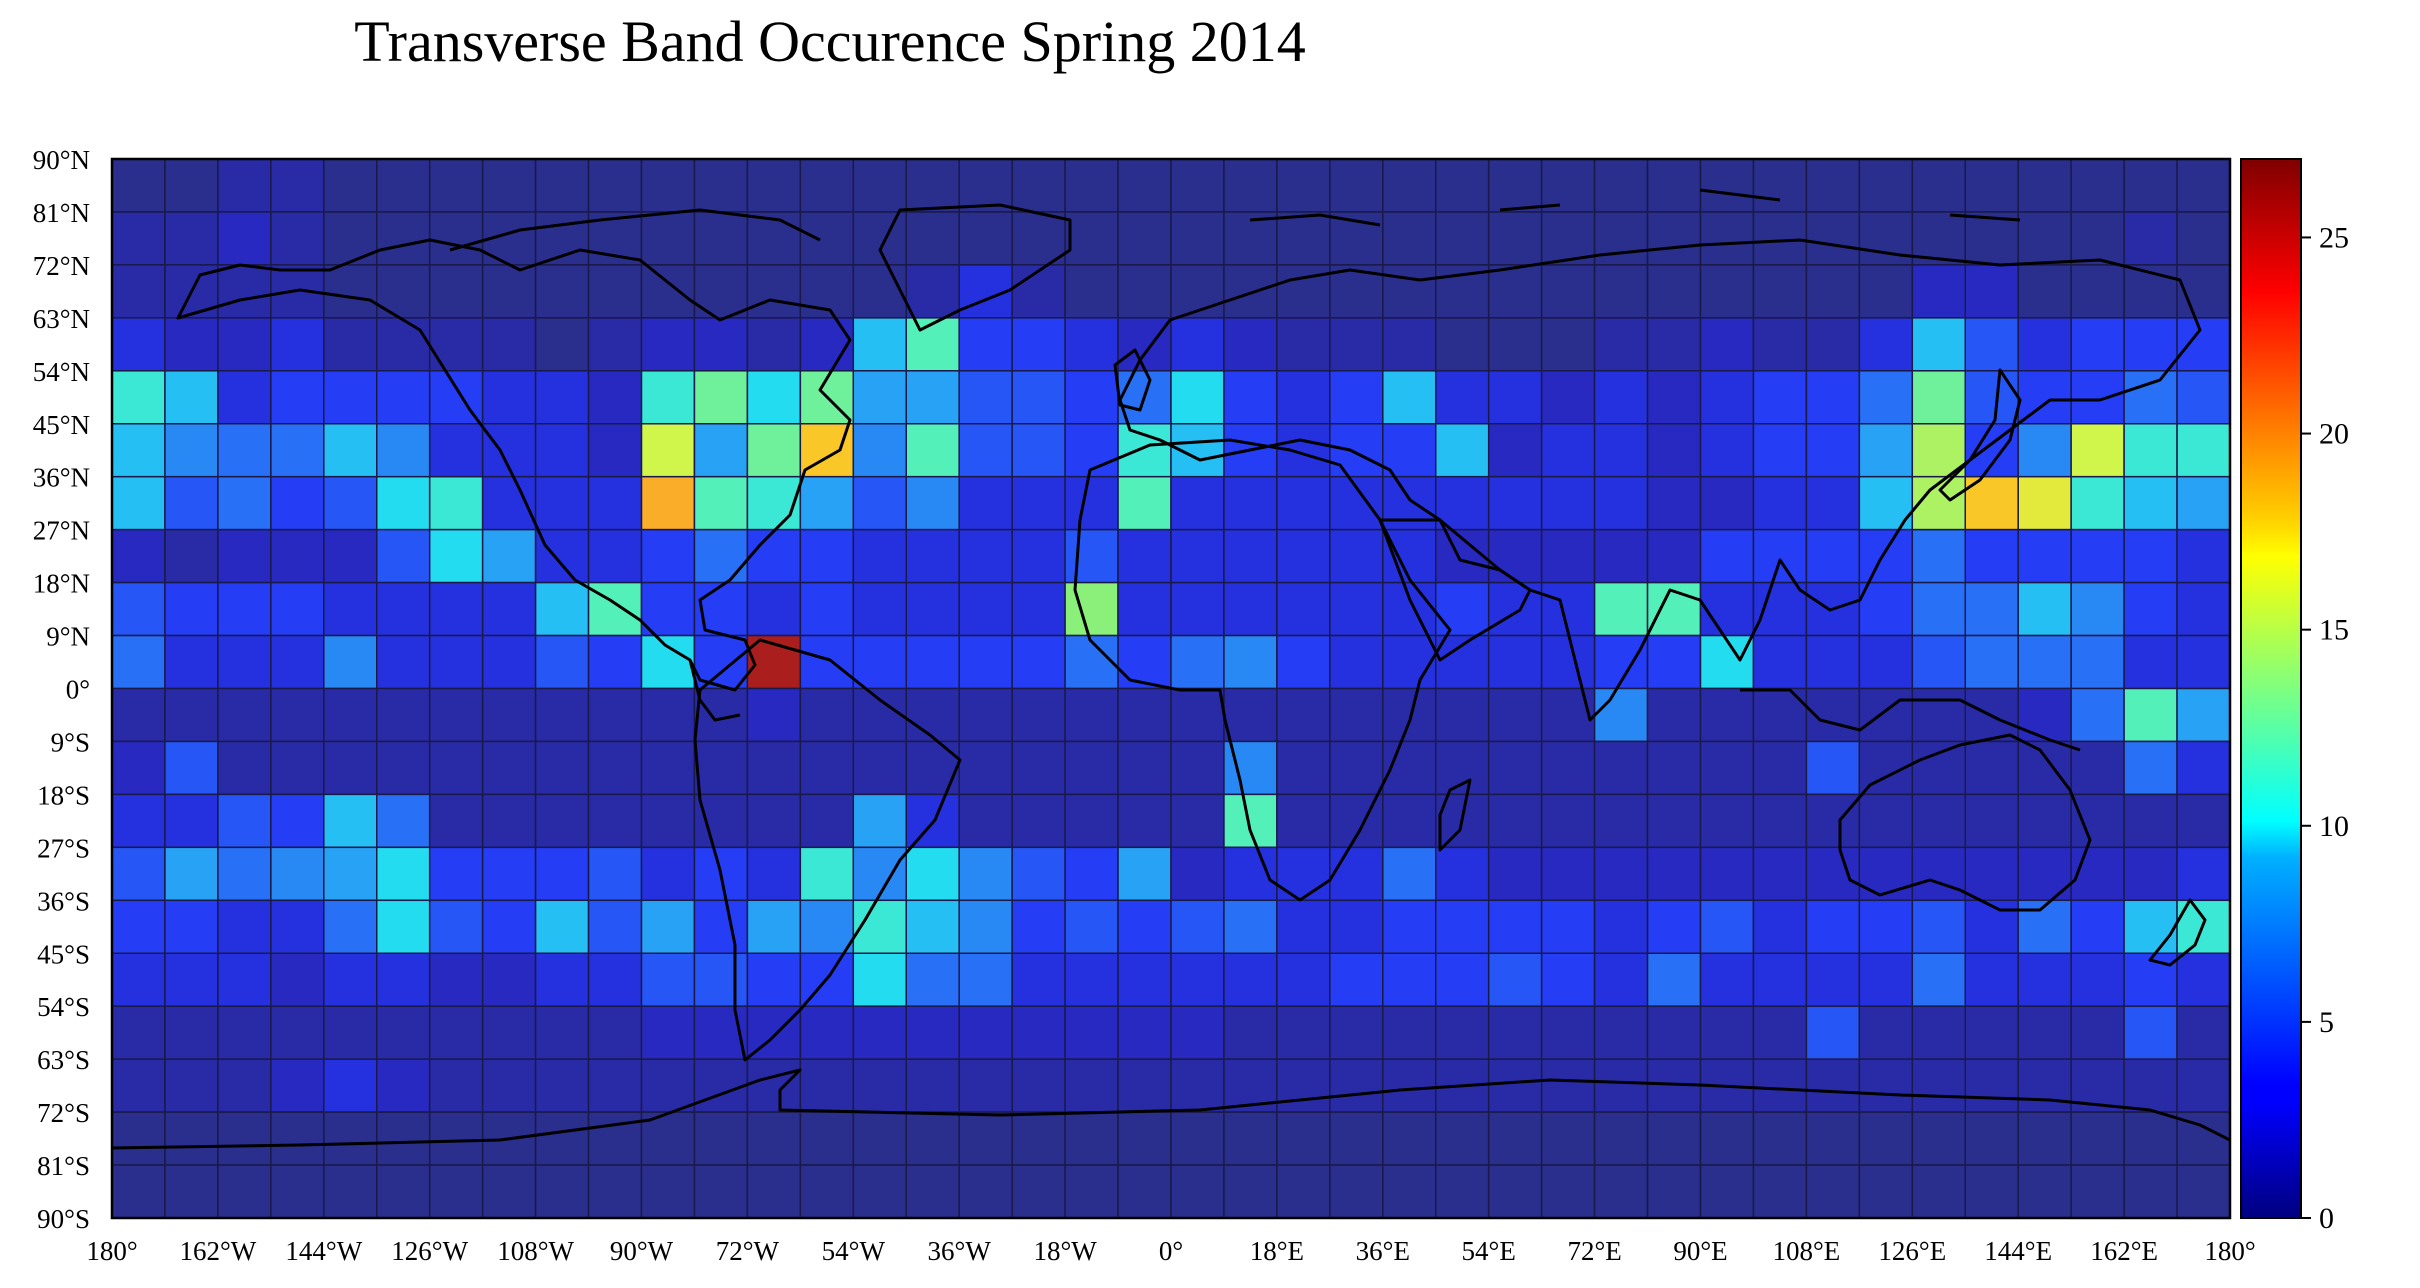 This screenshot has height=1288, width=2420. I want to click on y-tick-label: 81°S, so click(63, 1166).